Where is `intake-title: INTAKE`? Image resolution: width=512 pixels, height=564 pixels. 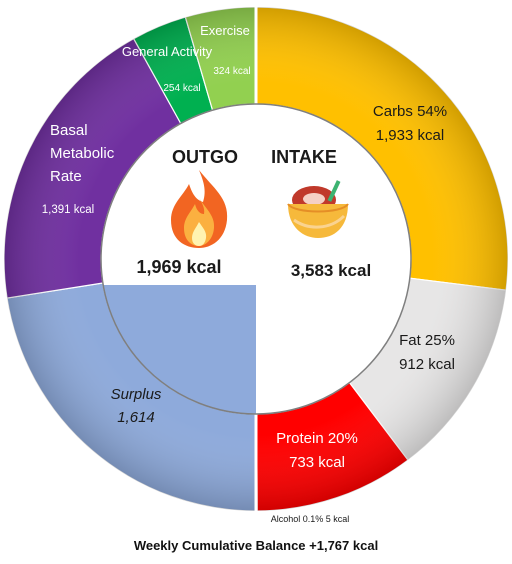 intake-title: INTAKE is located at coordinates (304, 157).